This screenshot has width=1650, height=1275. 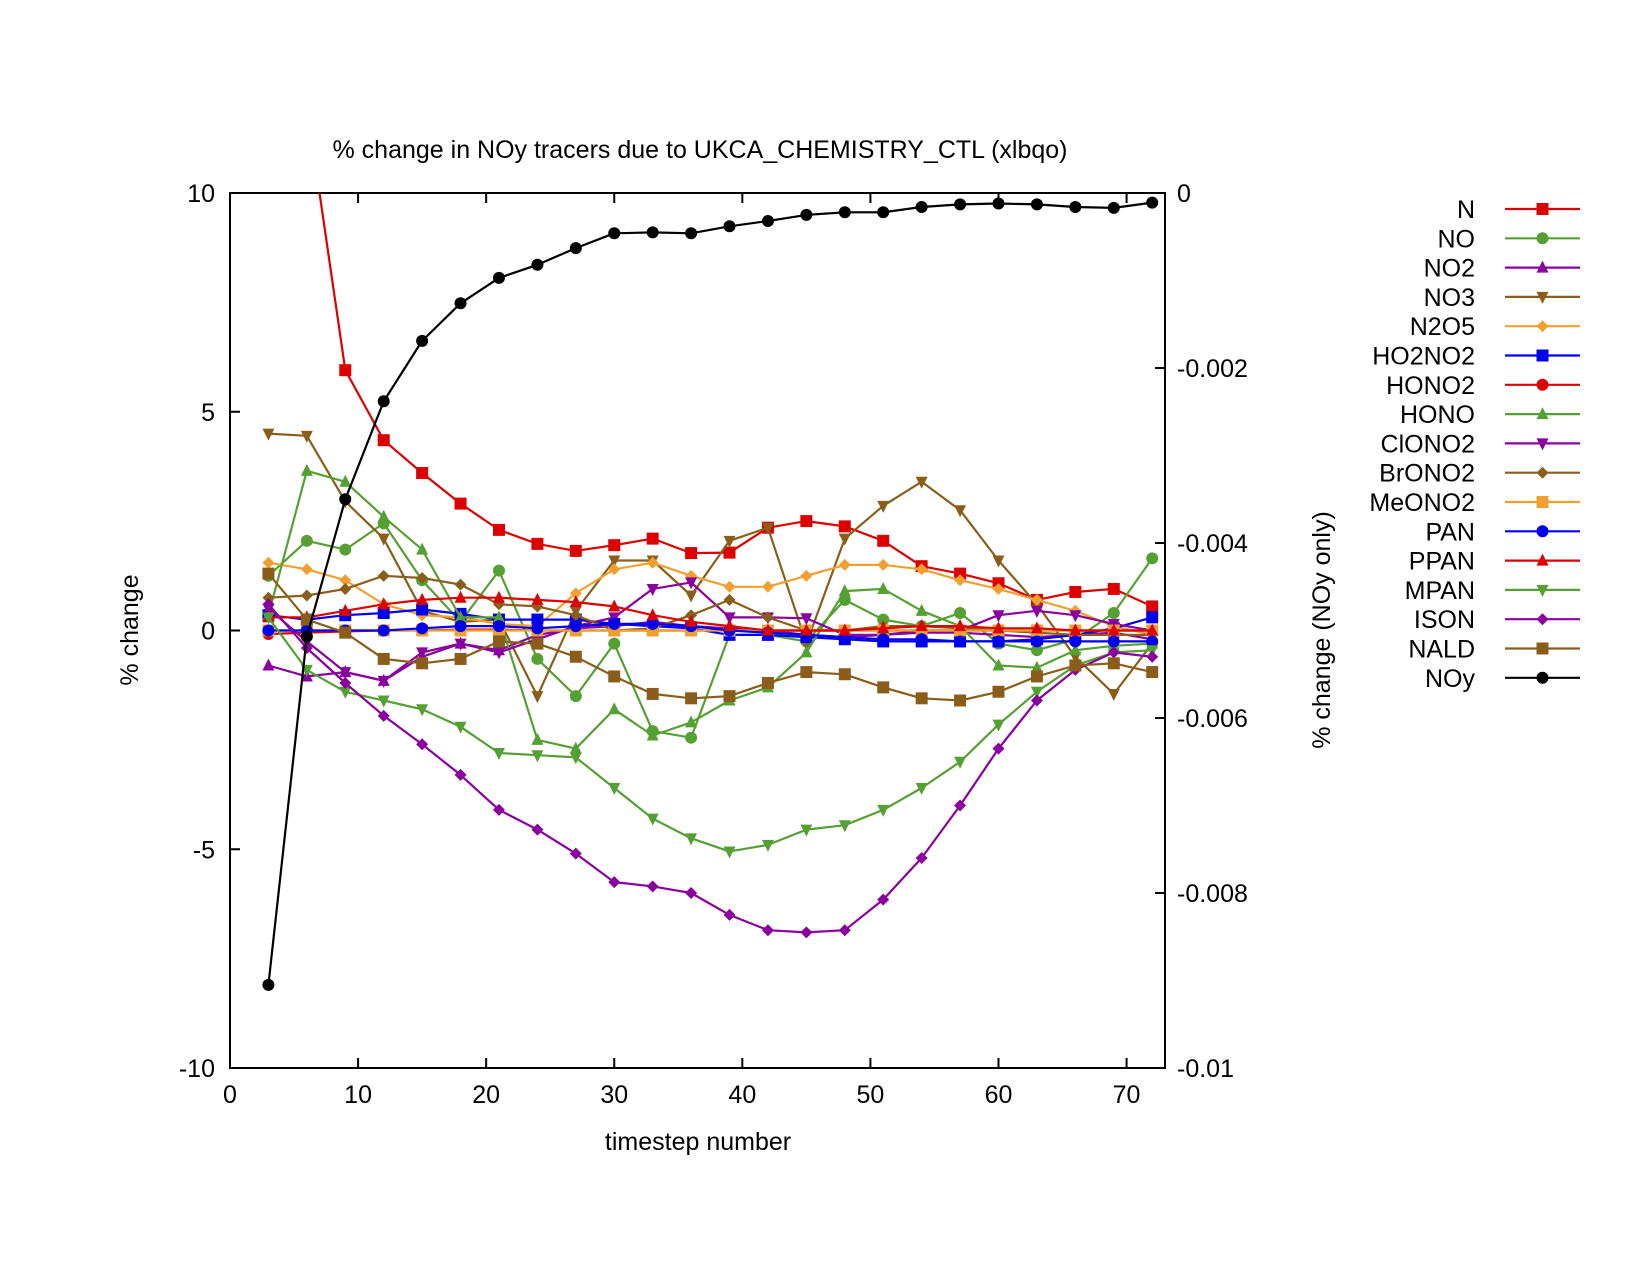 What do you see at coordinates (1440, 591) in the screenshot?
I see `legend-label: MPAN` at bounding box center [1440, 591].